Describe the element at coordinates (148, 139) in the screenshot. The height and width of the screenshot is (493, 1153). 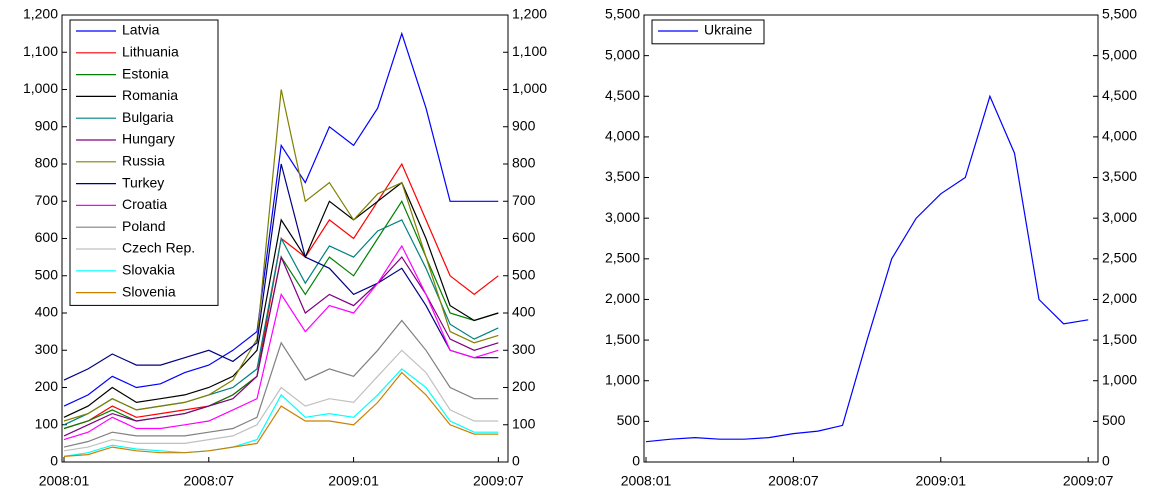
I see `legend-label: Hungary` at that location.